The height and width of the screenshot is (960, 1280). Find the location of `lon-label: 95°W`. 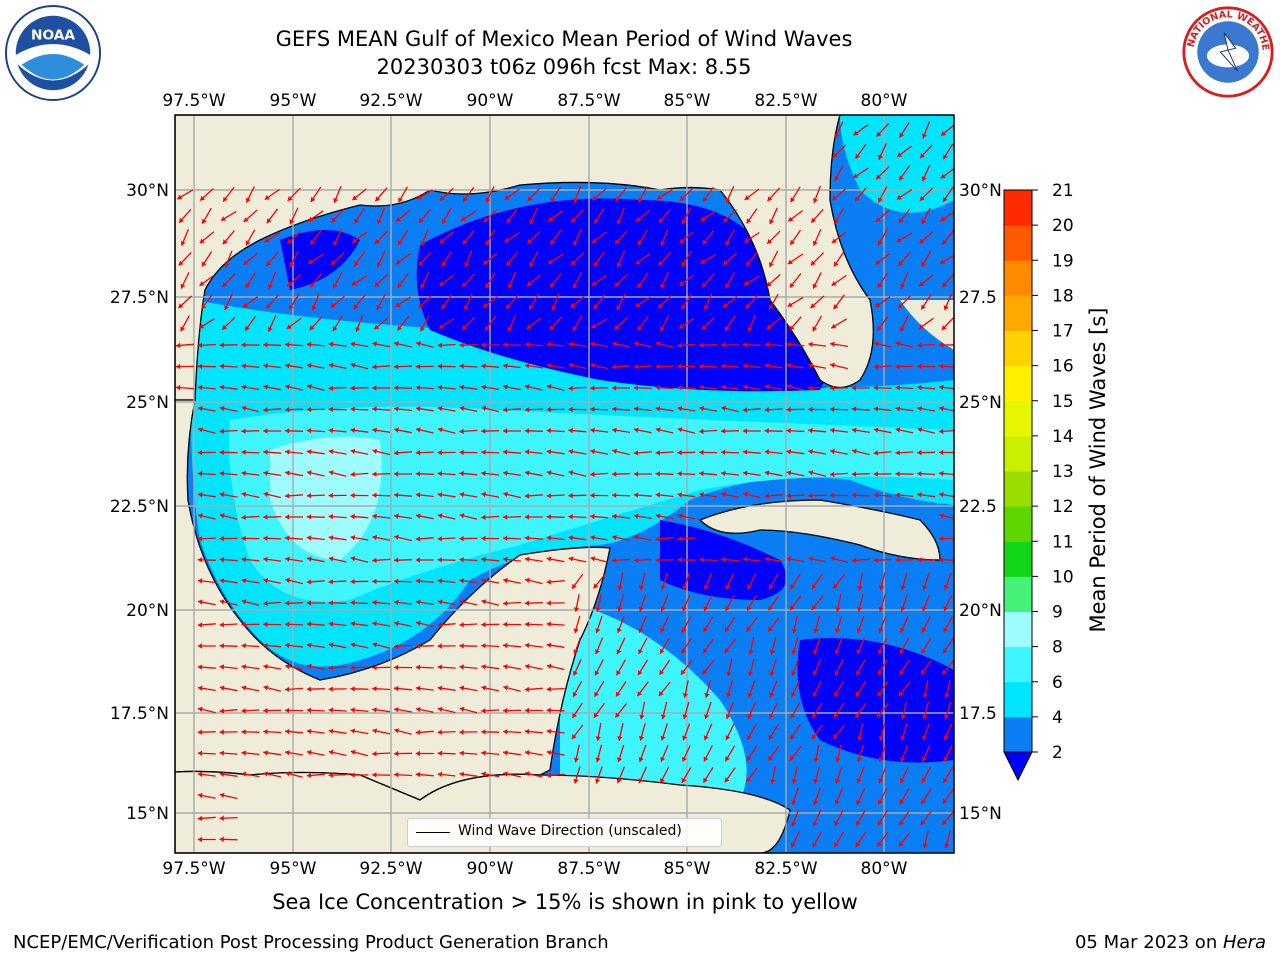

lon-label: 95°W is located at coordinates (293, 101).